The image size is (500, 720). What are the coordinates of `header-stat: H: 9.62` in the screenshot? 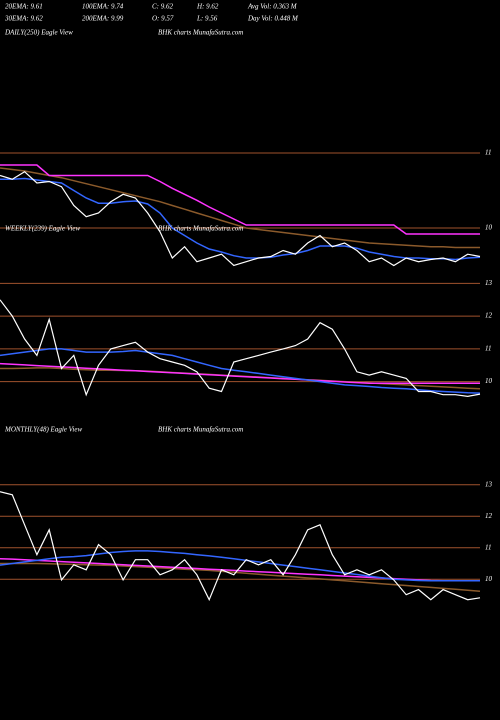 It's located at (207, 7).